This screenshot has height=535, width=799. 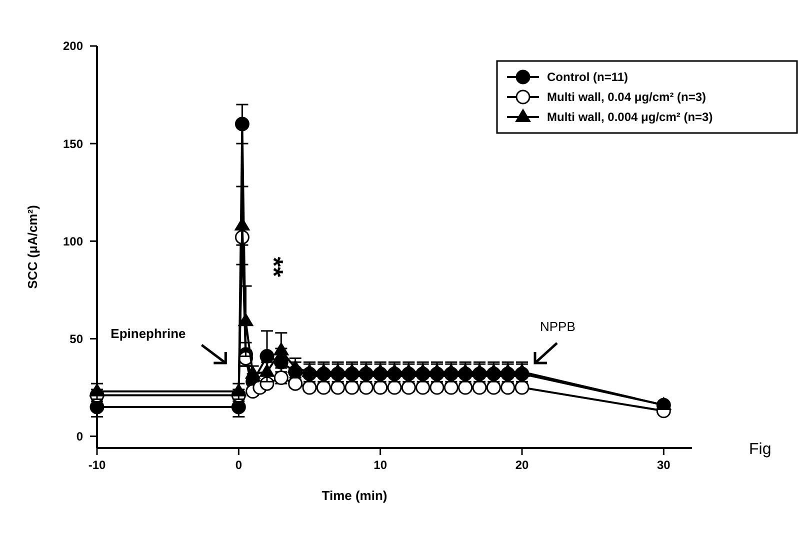 I want to click on annotation: Epinephrine, so click(x=148, y=334).